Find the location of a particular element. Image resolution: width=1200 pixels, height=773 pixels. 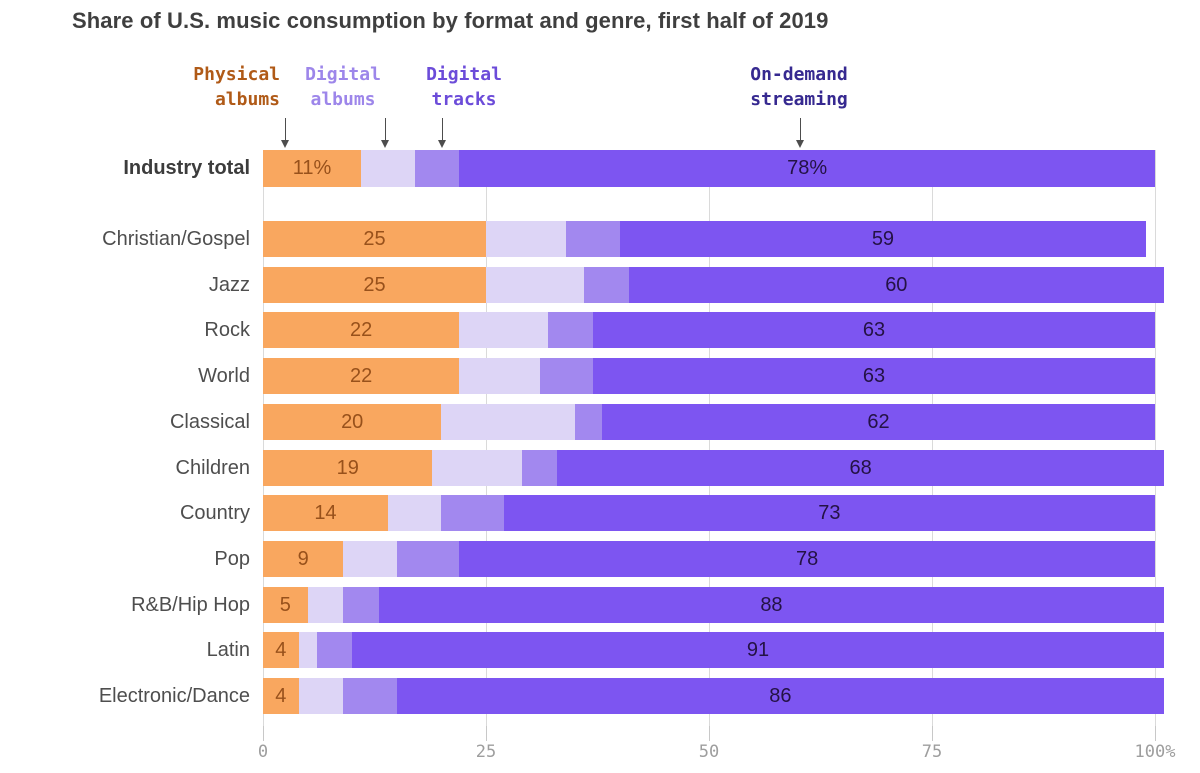

row-label: Latin is located at coordinates (228, 650).